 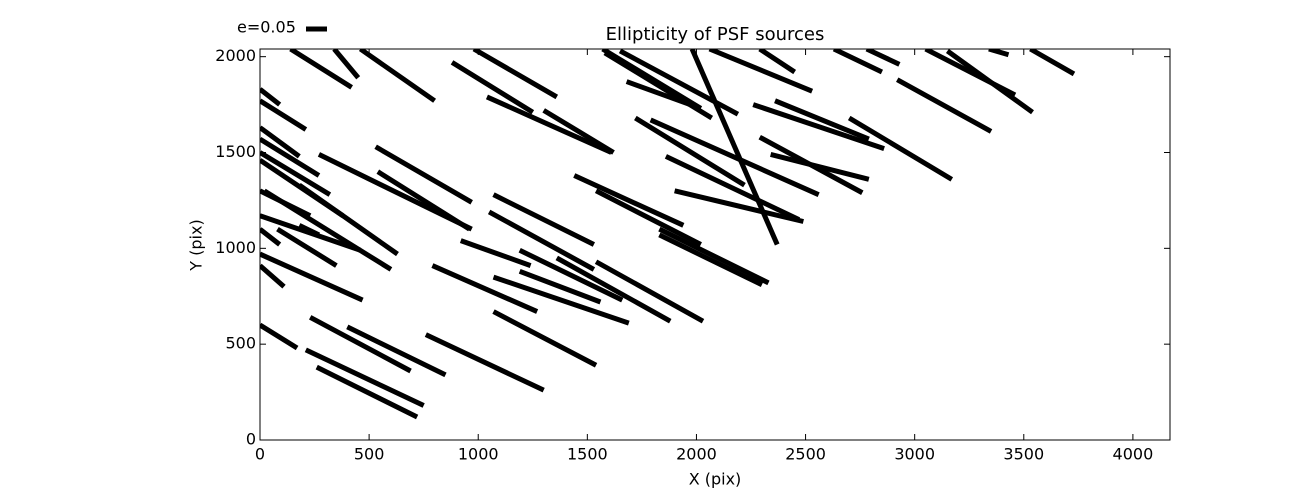 What do you see at coordinates (478, 454) in the screenshot?
I see `x-tick-label: 1000` at bounding box center [478, 454].